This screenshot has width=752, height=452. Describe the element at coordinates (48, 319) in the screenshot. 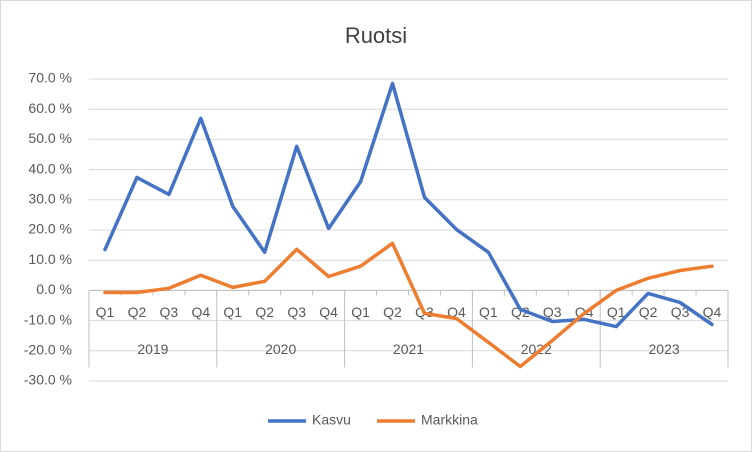

I see `y-tick-label: -10.0 %` at that location.